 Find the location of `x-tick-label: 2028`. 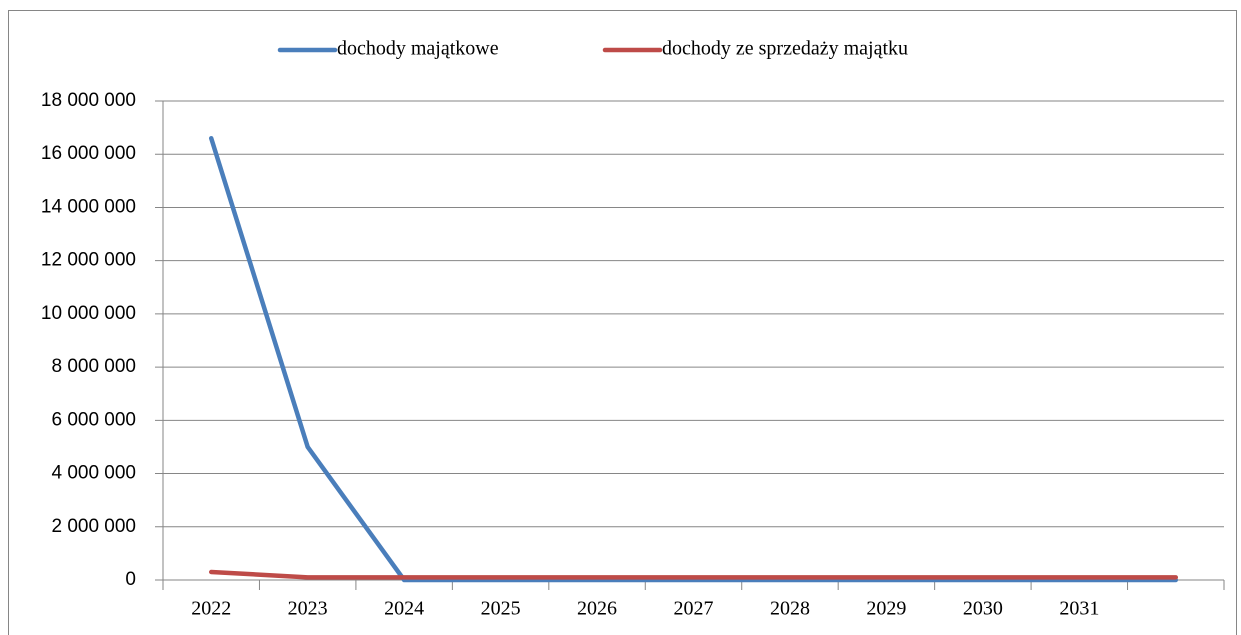

x-tick-label: 2028 is located at coordinates (790, 609).